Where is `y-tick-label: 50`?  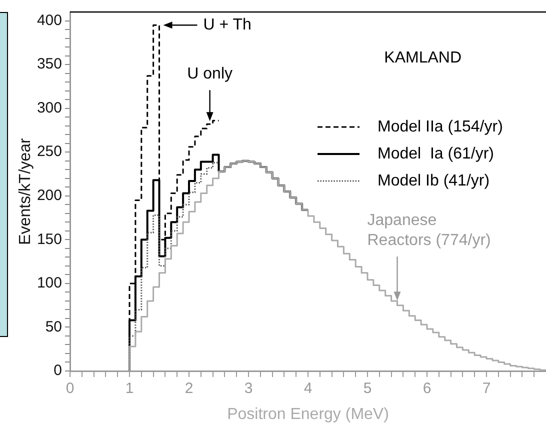 y-tick-label: 50 is located at coordinates (53, 327).